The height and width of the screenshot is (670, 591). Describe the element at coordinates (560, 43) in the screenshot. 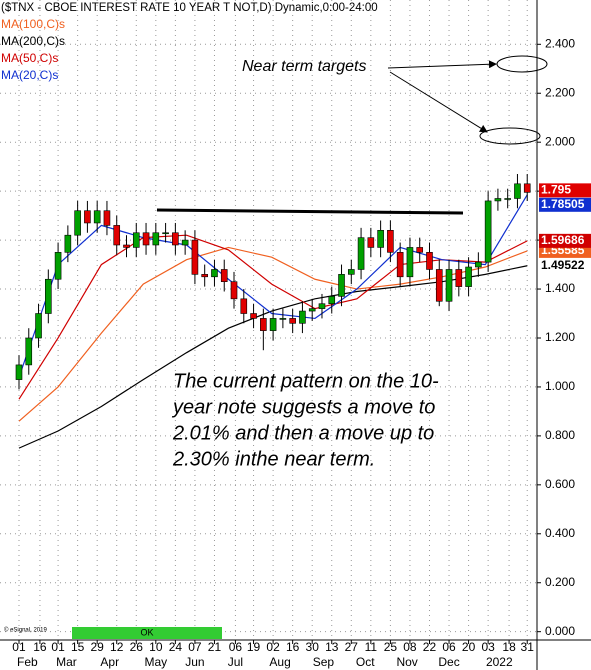

I see `y-tick-label: 2.400` at that location.